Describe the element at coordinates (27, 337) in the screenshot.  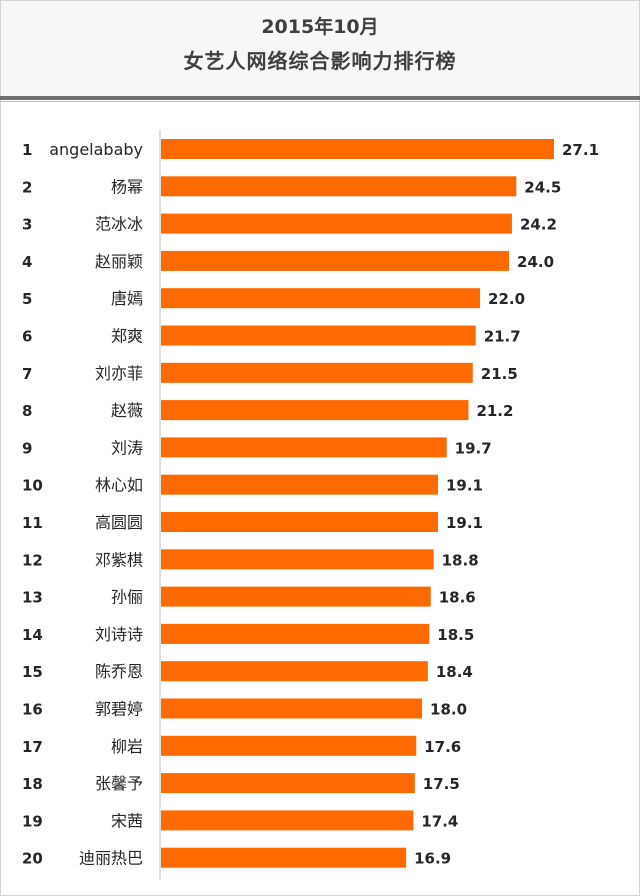
I see `rank-label: 6` at that location.